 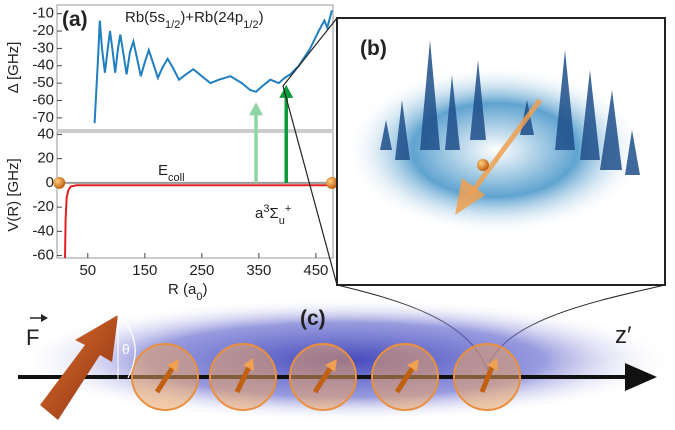 What do you see at coordinates (50, 182) in the screenshot?
I see `y-tick-label: 0` at bounding box center [50, 182].